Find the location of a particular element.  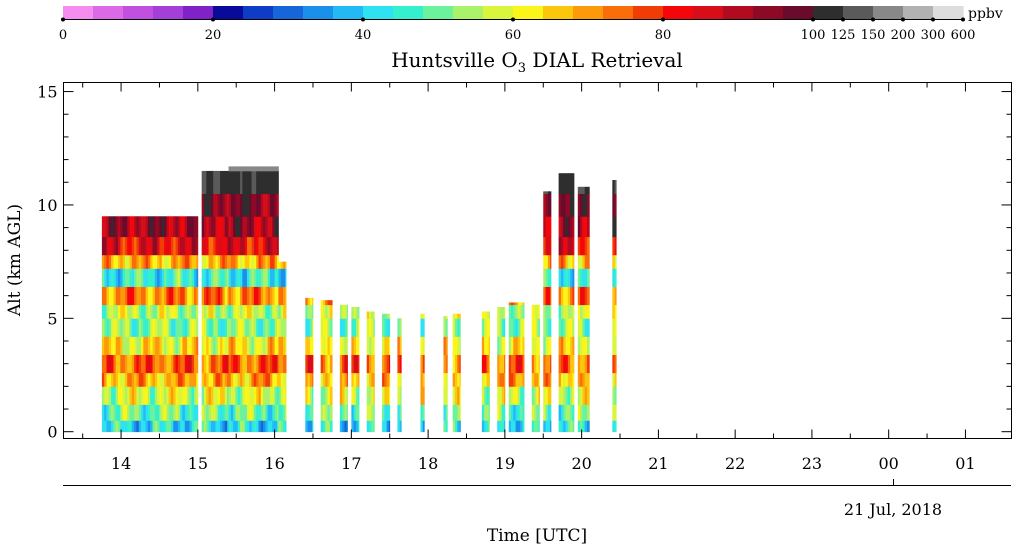

x-tick-label: 00 is located at coordinates (889, 463).